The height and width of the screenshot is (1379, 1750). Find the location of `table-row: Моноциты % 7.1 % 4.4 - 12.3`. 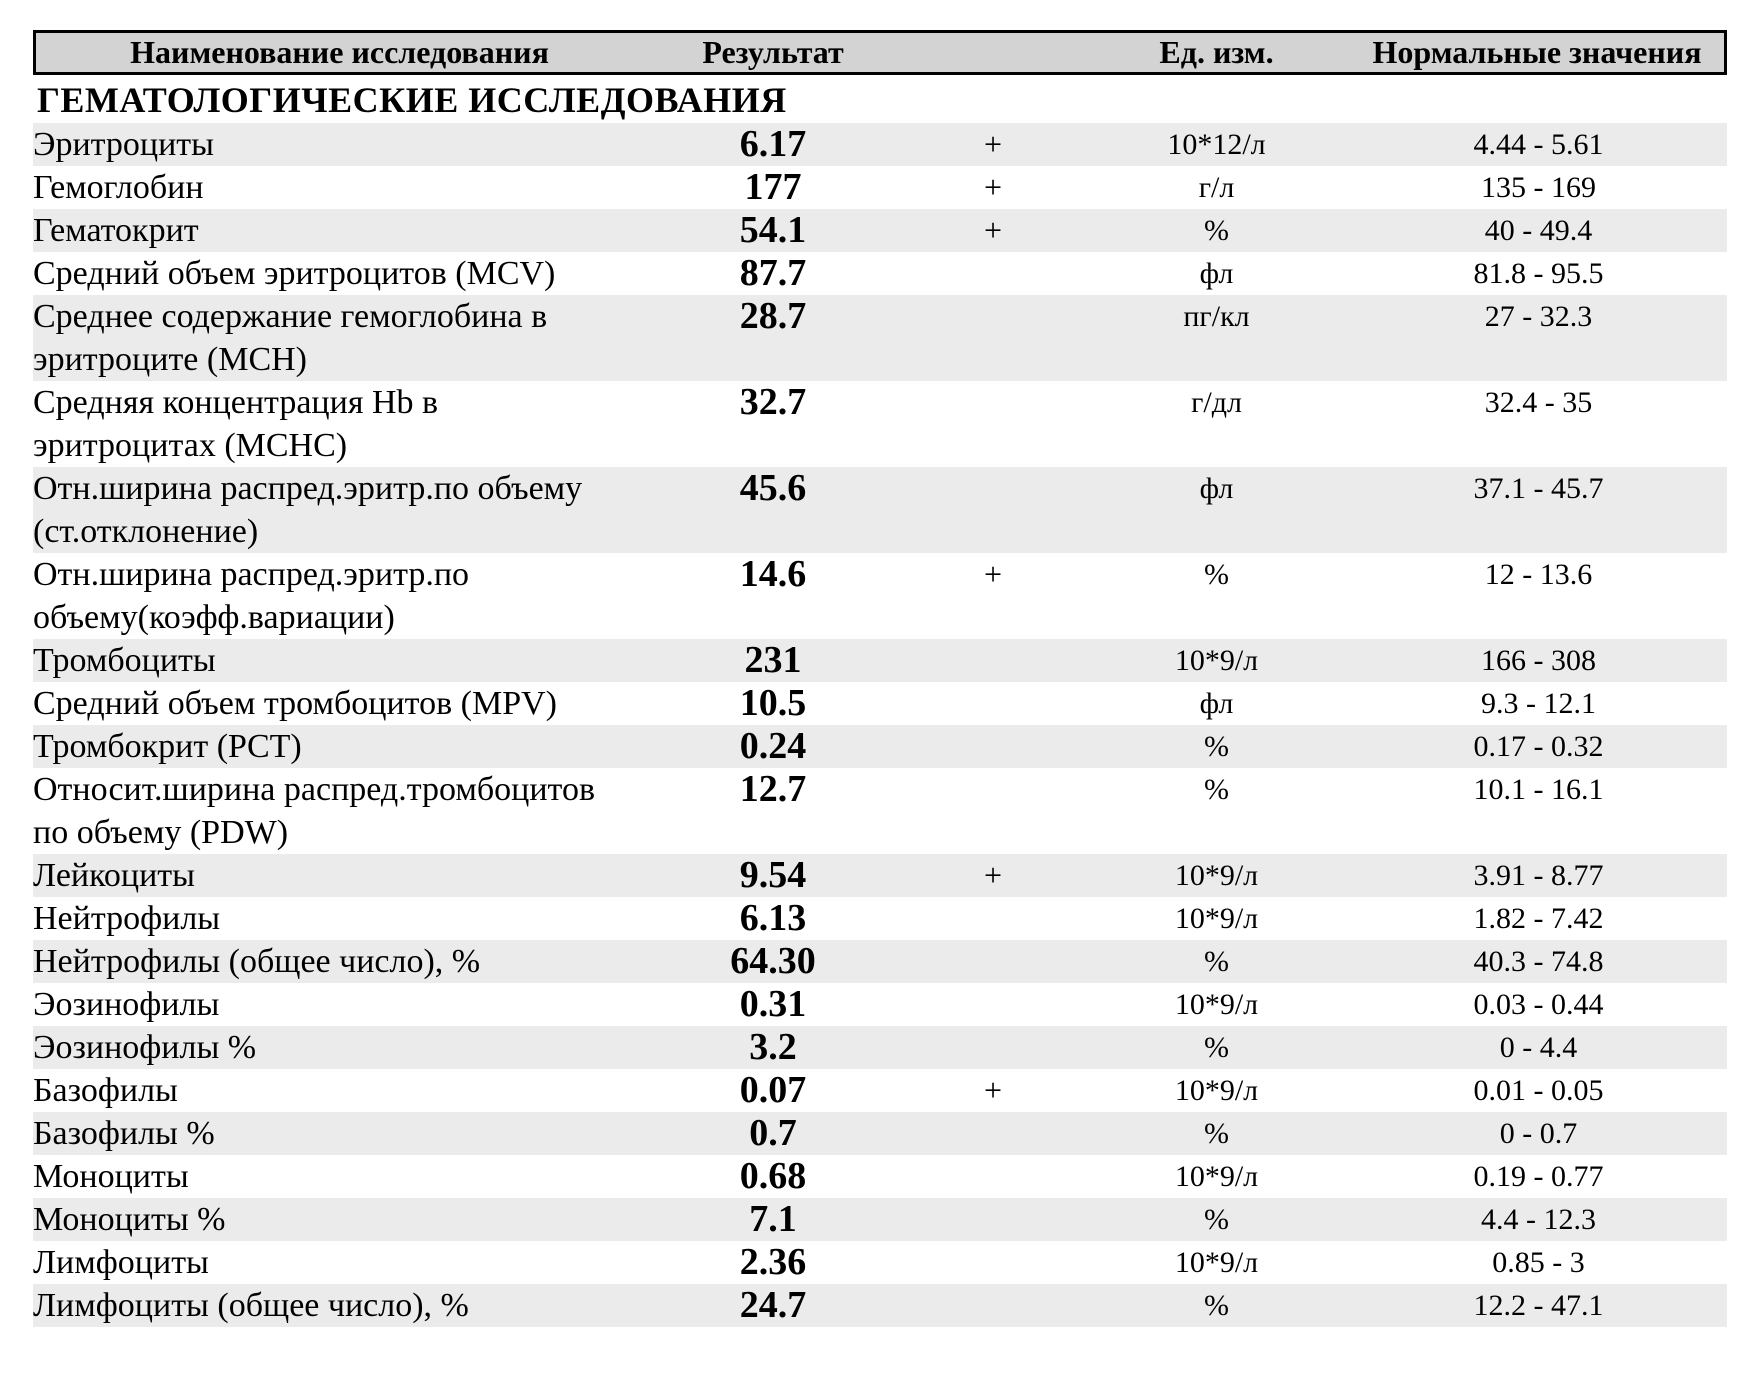

table-row: Моноциты % 7.1 % 4.4 - 12.3 is located at coordinates (880, 1219).